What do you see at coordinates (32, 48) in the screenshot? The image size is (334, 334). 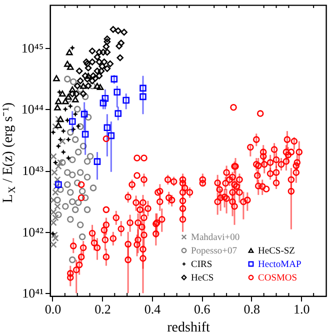 I see `y-tick-label: 10⁴⁵` at bounding box center [32, 48].